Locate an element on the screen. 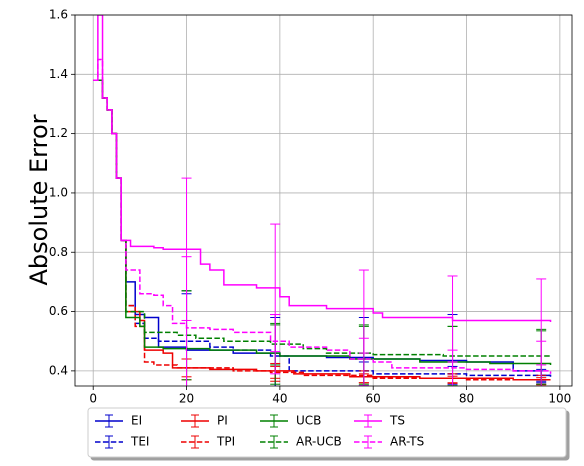  x-tick-label: 20 is located at coordinates (186, 399).